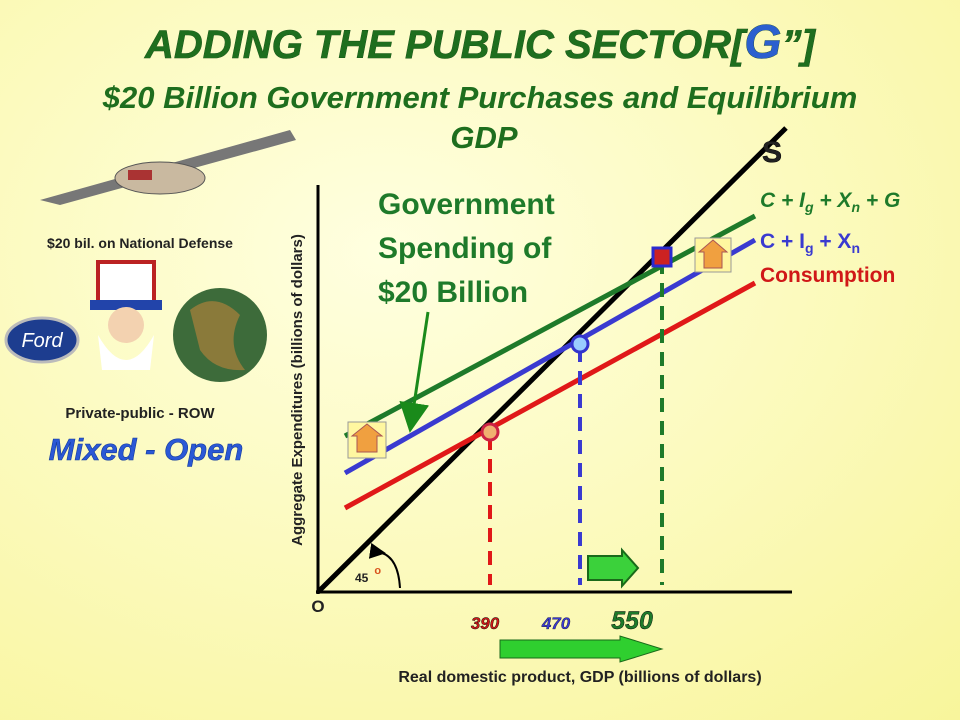  I want to click on uncle-sam, so click(126, 315).